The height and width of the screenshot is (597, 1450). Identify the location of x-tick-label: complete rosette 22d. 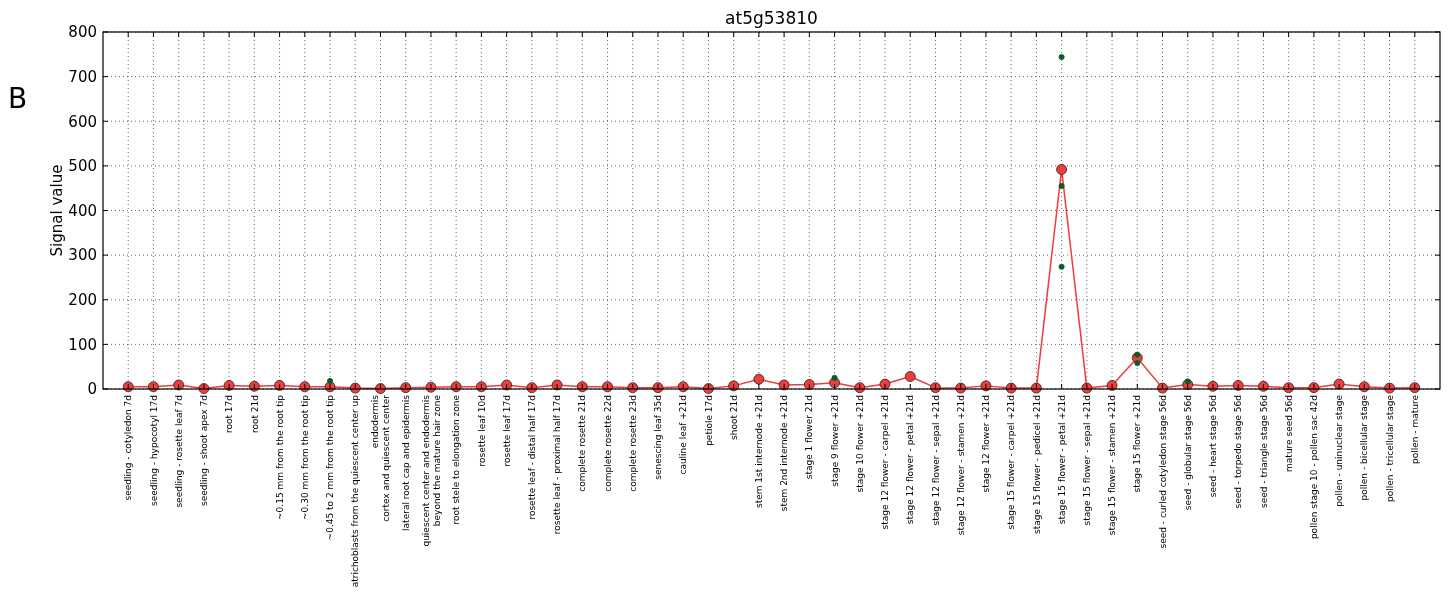
(607, 443).